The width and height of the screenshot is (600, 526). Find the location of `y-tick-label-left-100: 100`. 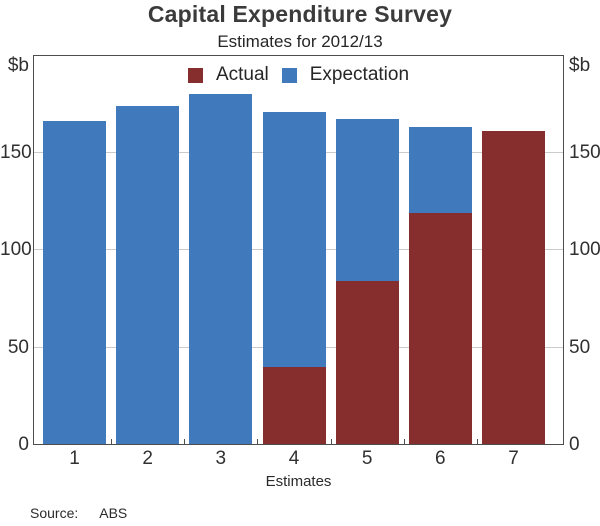

y-tick-label-left-100: 100 is located at coordinates (16, 249).